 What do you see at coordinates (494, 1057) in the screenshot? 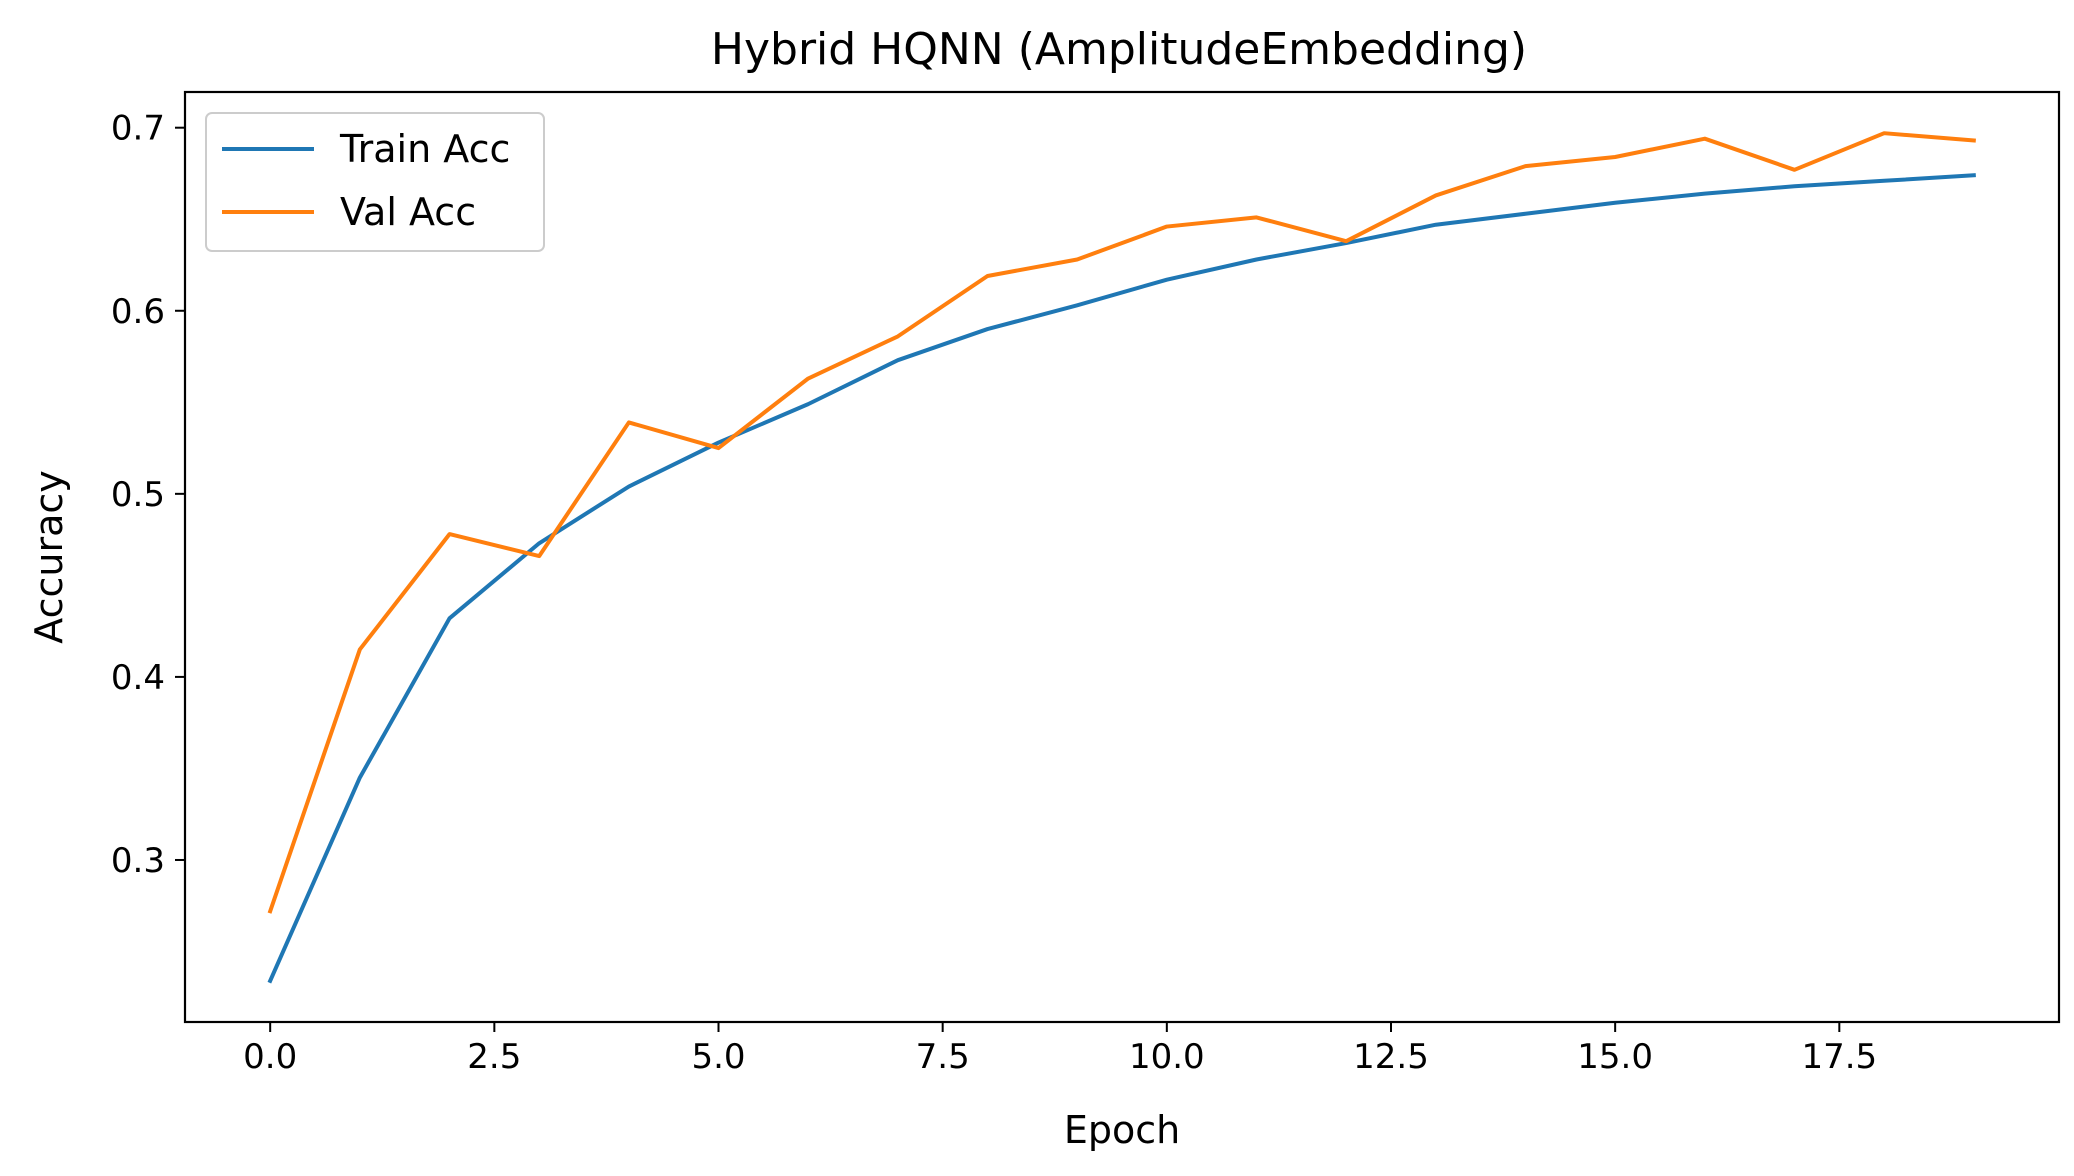
I see `x-tick-label: 2.5` at bounding box center [494, 1057].